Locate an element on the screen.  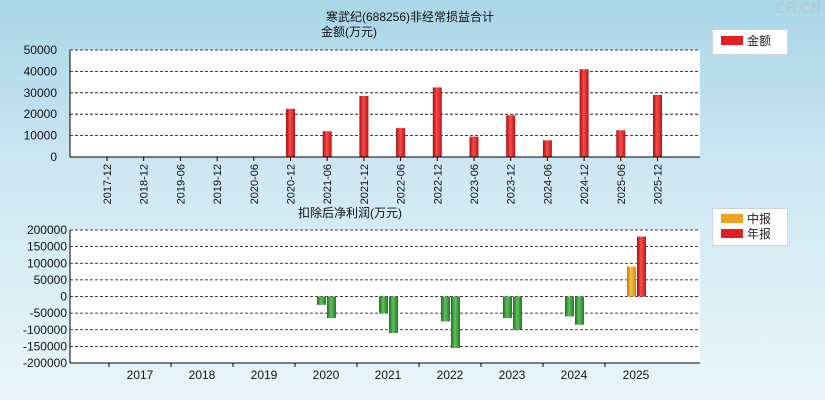
bottom-legend: 中报 年报 is located at coordinates (750, 227).